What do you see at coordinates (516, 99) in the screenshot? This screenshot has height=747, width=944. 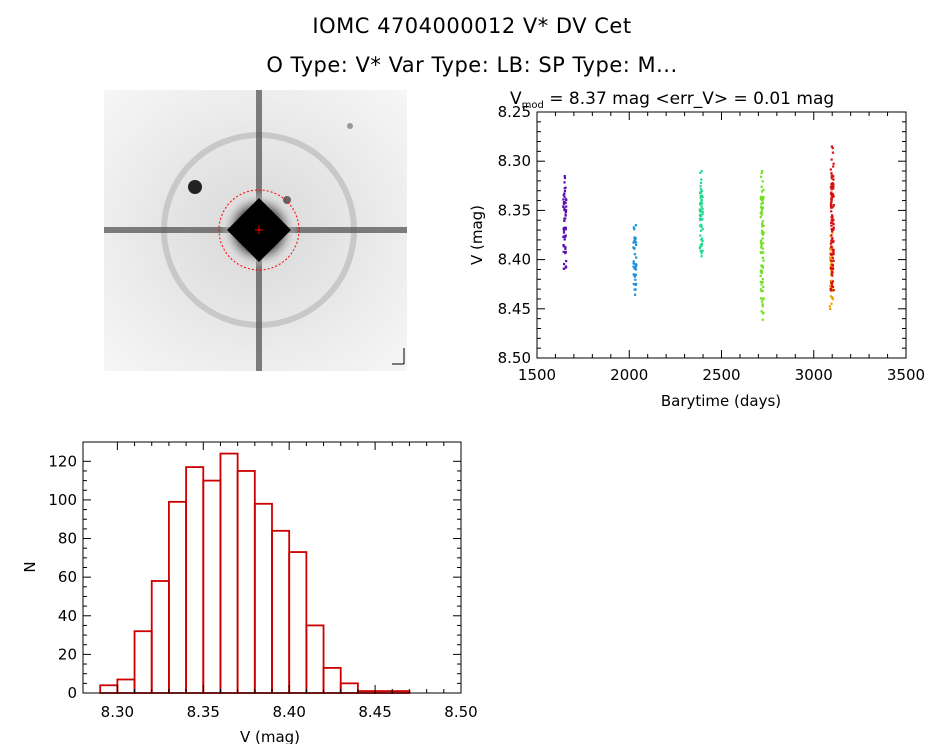 I see `light-curve-title-v: V` at bounding box center [516, 99].